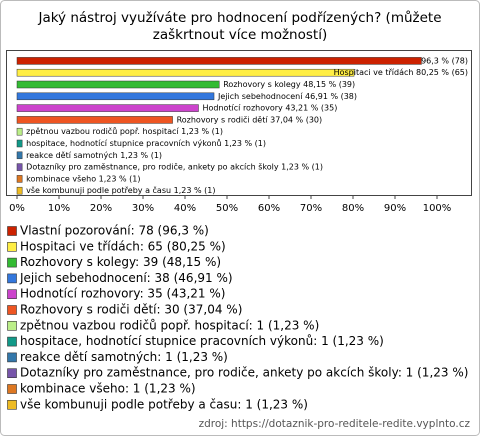 This screenshot has height=436, width=480. Describe the element at coordinates (123, 246) in the screenshot. I see `legend-label: Hospitaci ve třídách: 65 (80,25 %)` at that location.